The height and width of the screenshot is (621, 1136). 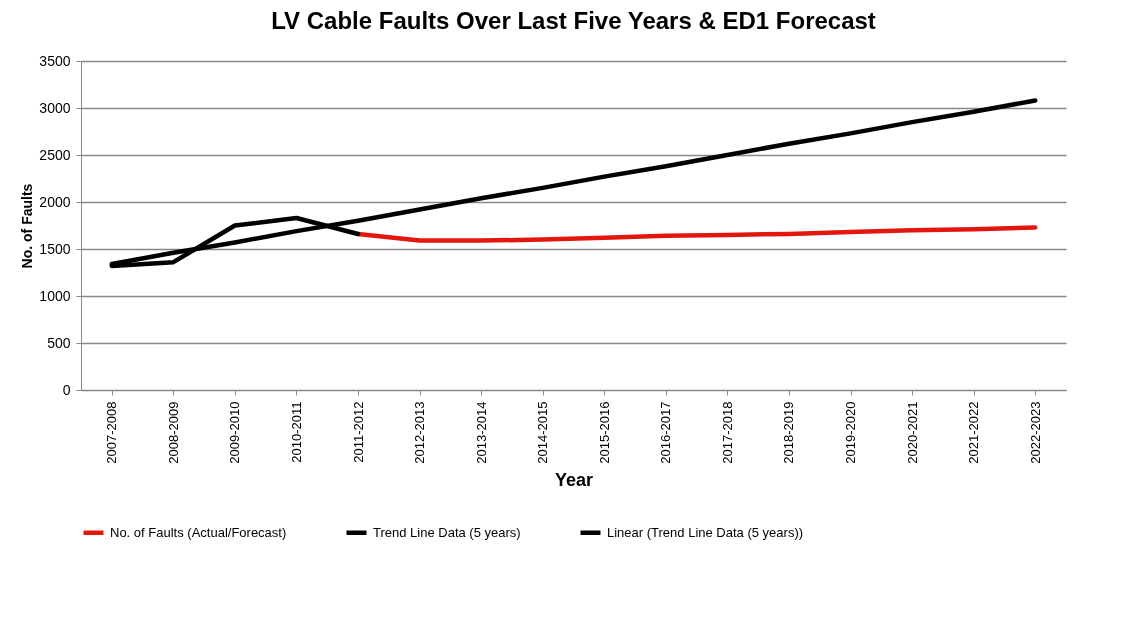 I want to click on legend-label: Linear (Trend Line Data (5 years)), so click(x=705, y=532).